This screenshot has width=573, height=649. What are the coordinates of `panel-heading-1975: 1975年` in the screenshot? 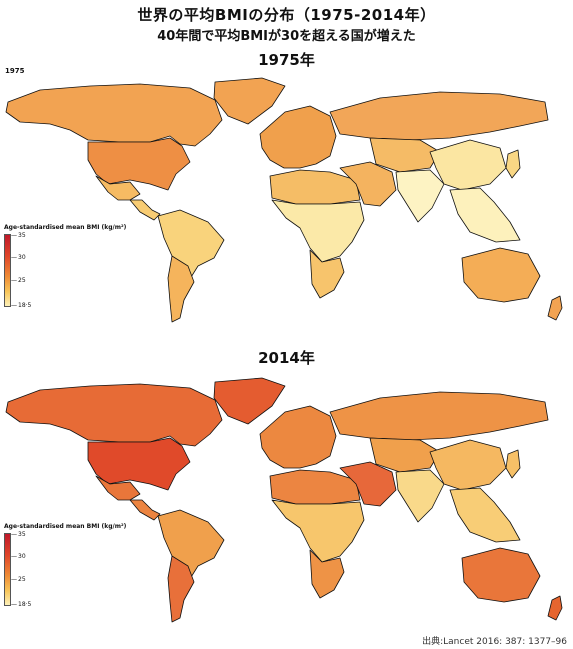 It's located at (286, 60).